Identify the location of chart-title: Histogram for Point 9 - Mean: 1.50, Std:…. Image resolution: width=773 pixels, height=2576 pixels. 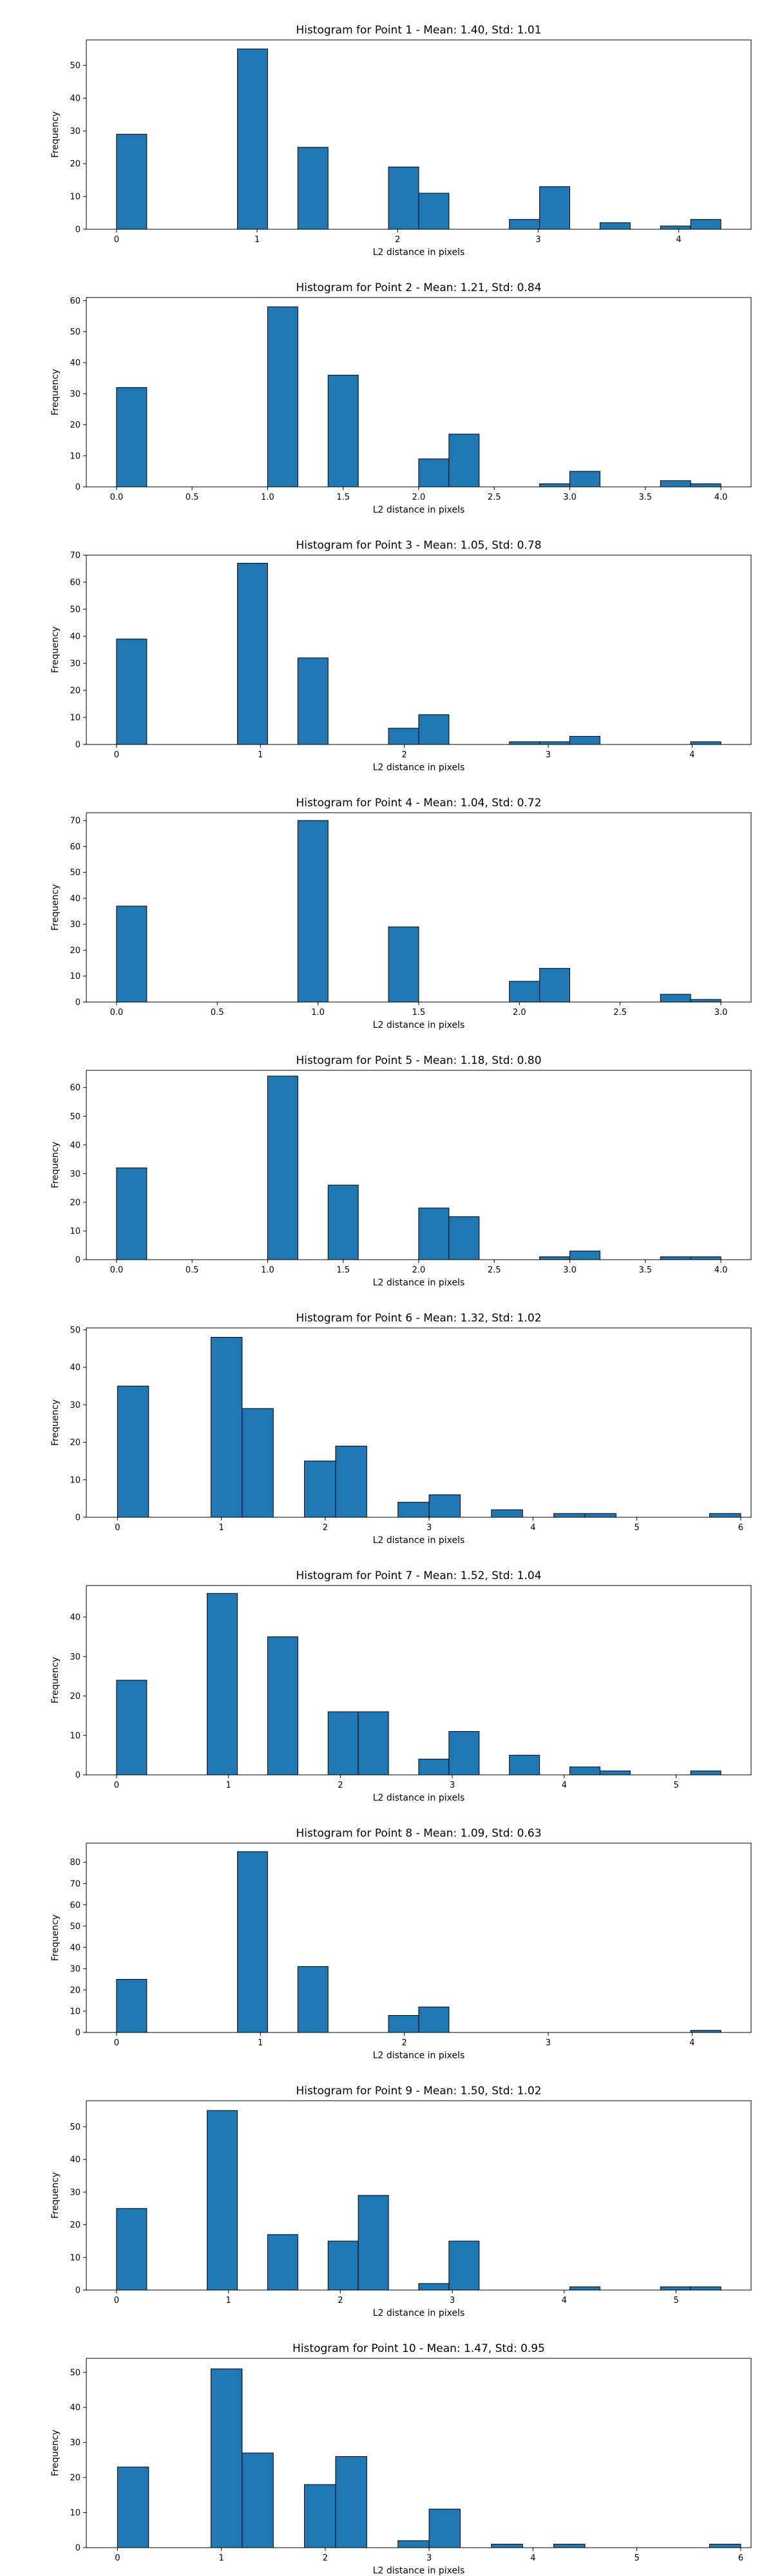
(418, 2091).